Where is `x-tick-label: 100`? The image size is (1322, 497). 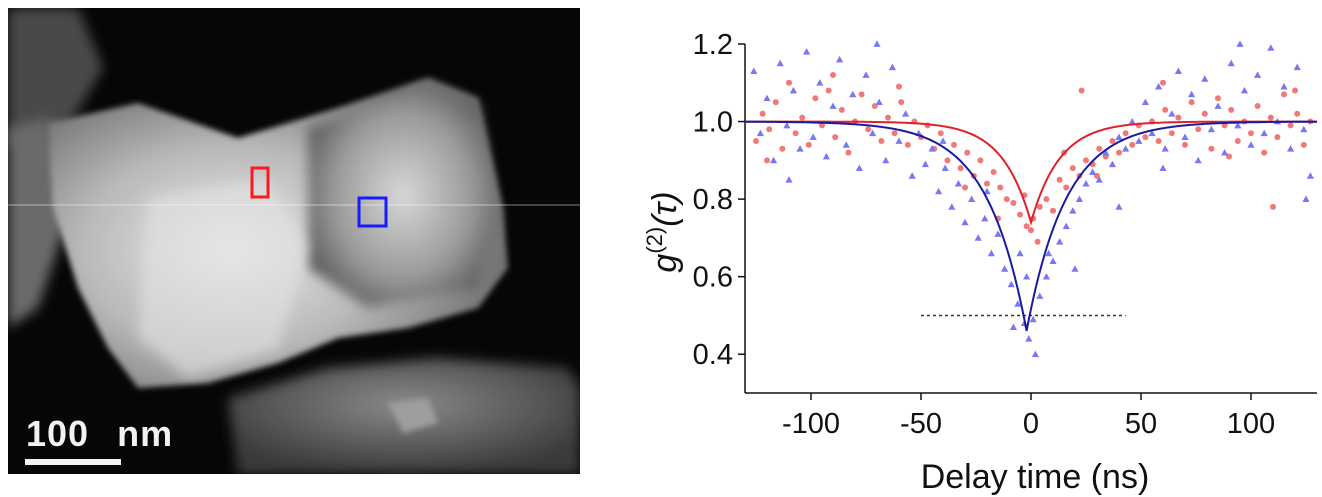 x-tick-label: 100 is located at coordinates (1251, 424).